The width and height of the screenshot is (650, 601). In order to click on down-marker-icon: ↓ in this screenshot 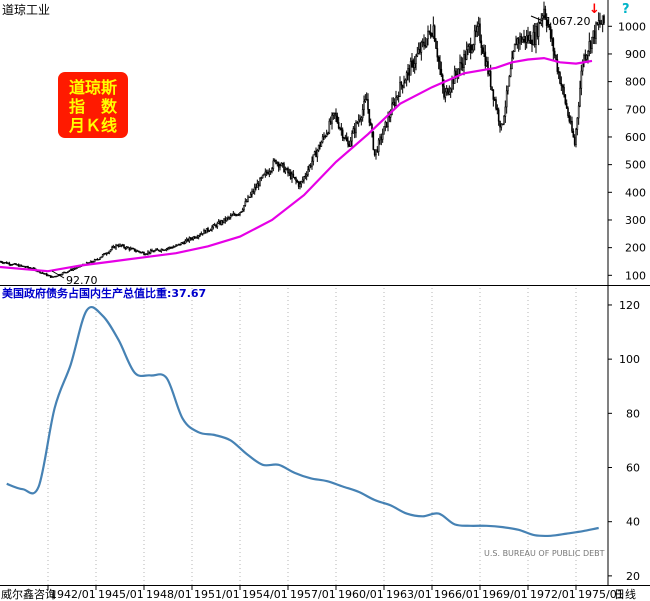, I will do `click(594, 9)`.